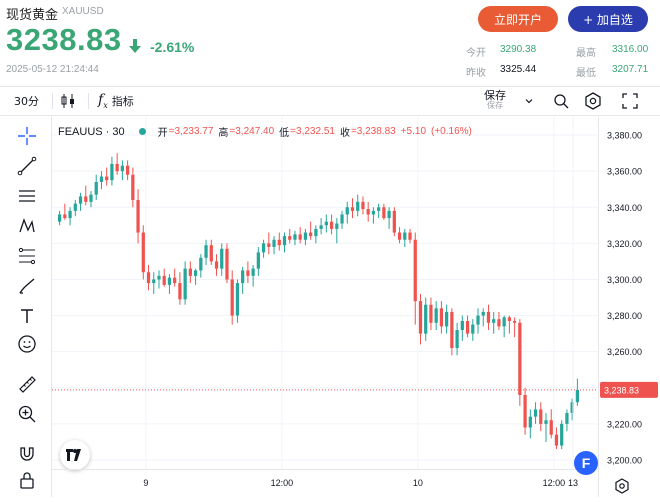 This screenshot has height=502, width=660. What do you see at coordinates (135, 48) in the screenshot?
I see `arrow-down-icon` at bounding box center [135, 48].